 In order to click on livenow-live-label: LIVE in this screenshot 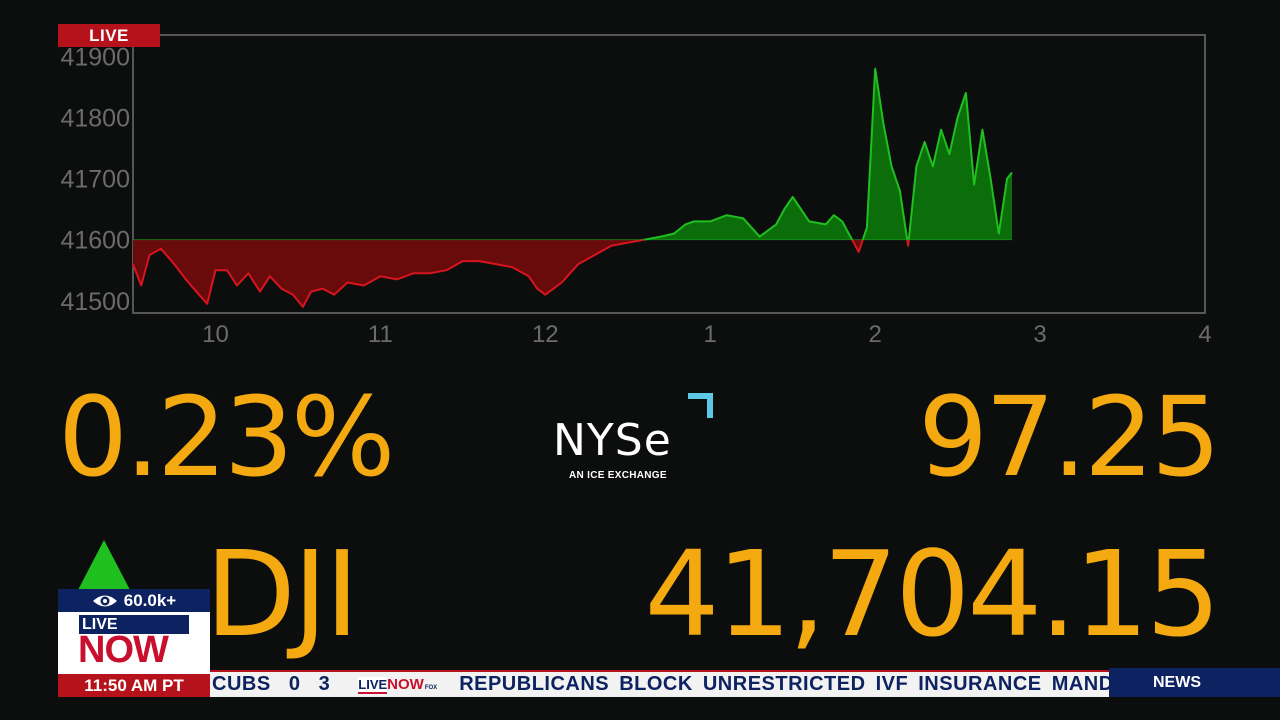, I will do `click(134, 624)`.